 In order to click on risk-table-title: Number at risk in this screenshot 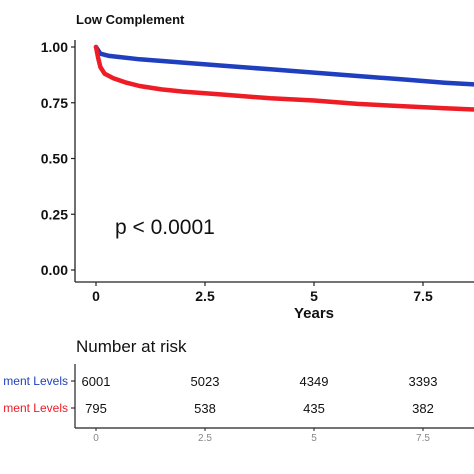, I will do `click(131, 346)`.